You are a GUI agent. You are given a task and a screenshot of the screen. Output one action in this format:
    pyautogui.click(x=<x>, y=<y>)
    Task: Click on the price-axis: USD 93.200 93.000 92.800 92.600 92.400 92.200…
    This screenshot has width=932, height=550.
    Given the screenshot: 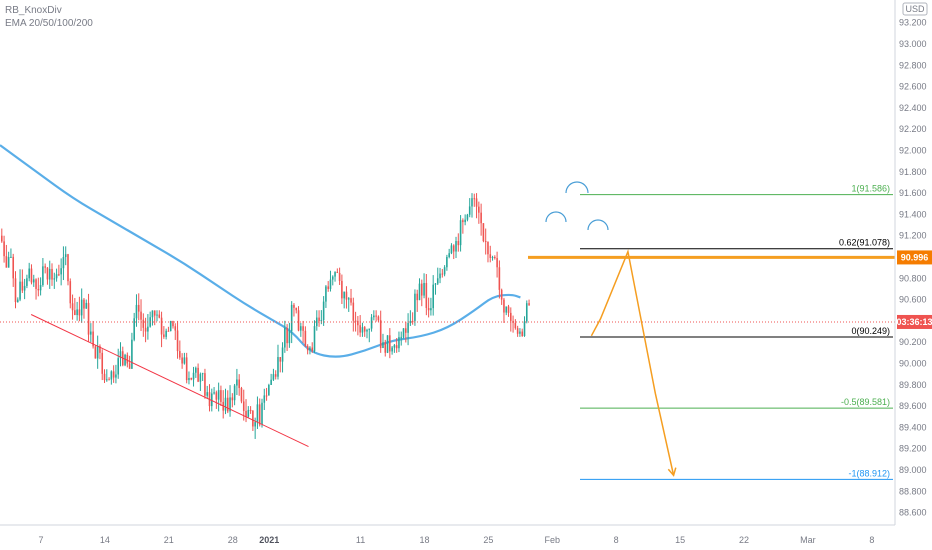 What is the action you would take?
    pyautogui.click(x=913, y=262)
    